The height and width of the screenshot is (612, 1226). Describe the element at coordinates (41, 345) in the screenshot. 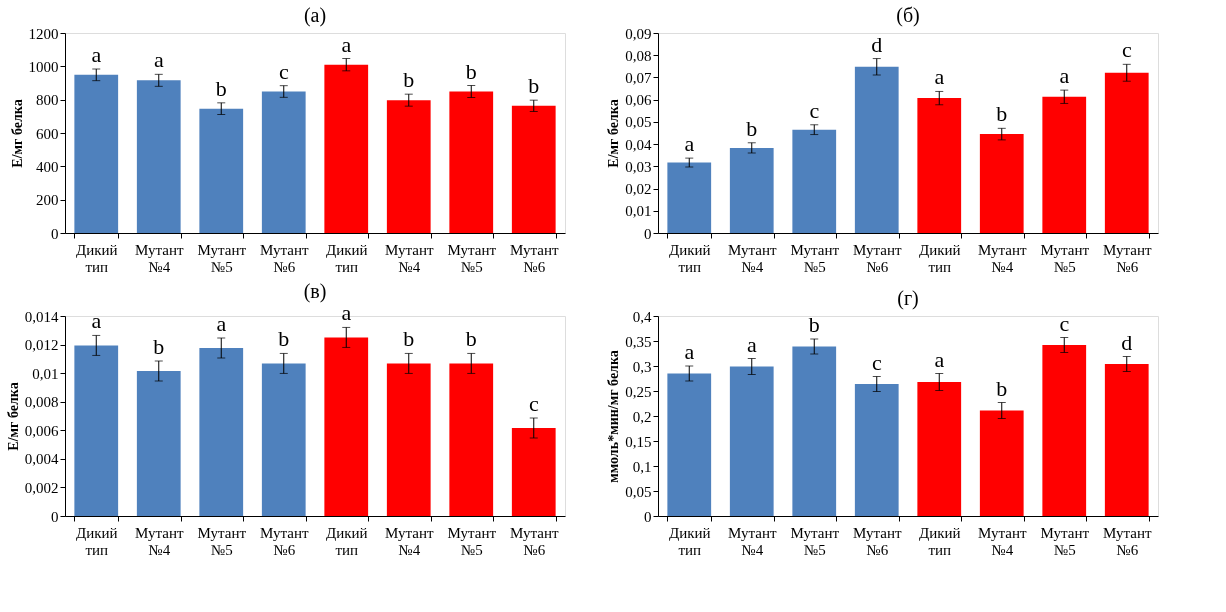

I see `y-tick-label: 0,012` at that location.